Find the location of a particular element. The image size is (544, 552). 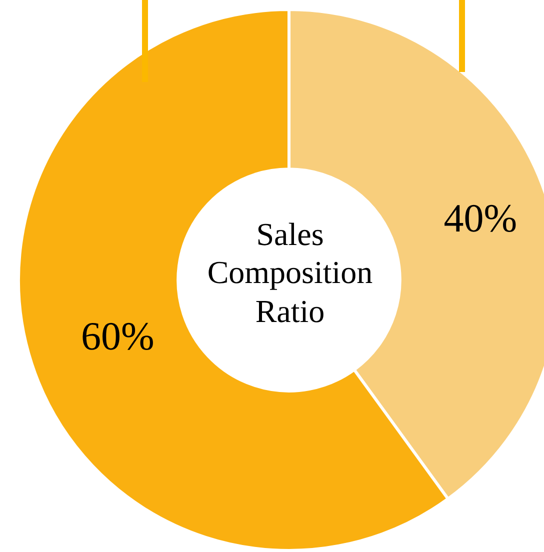

text: Sales Composition Ratio is located at coordinates (290, 272).